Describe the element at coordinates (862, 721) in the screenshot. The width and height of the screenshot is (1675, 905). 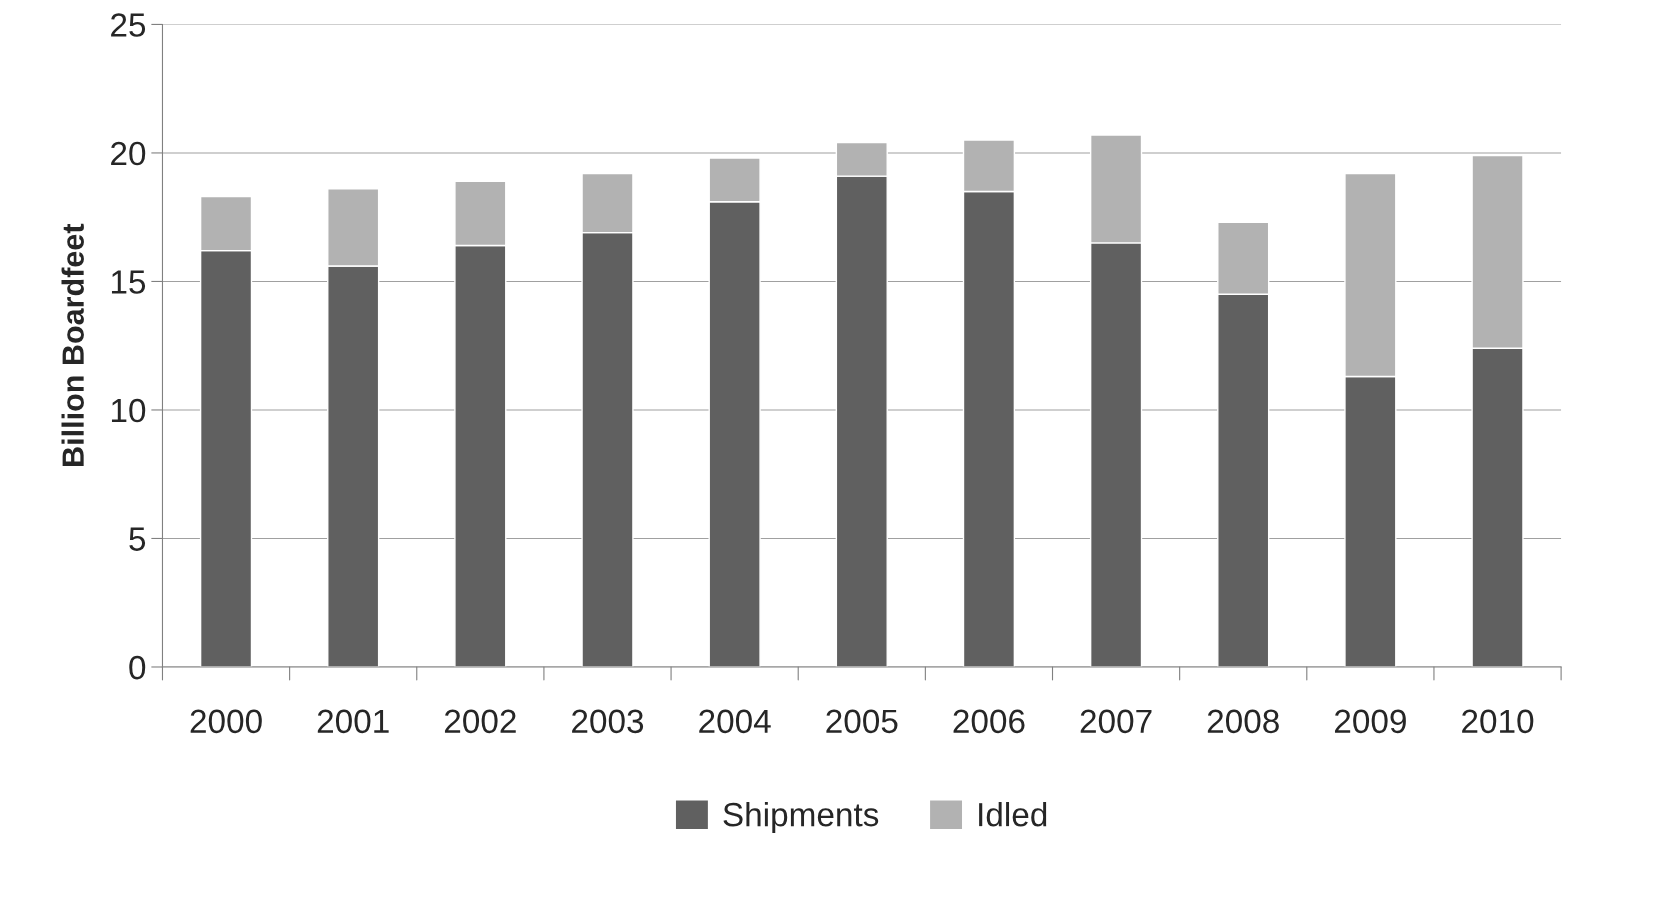
I see `x-tick-label: 2005` at that location.